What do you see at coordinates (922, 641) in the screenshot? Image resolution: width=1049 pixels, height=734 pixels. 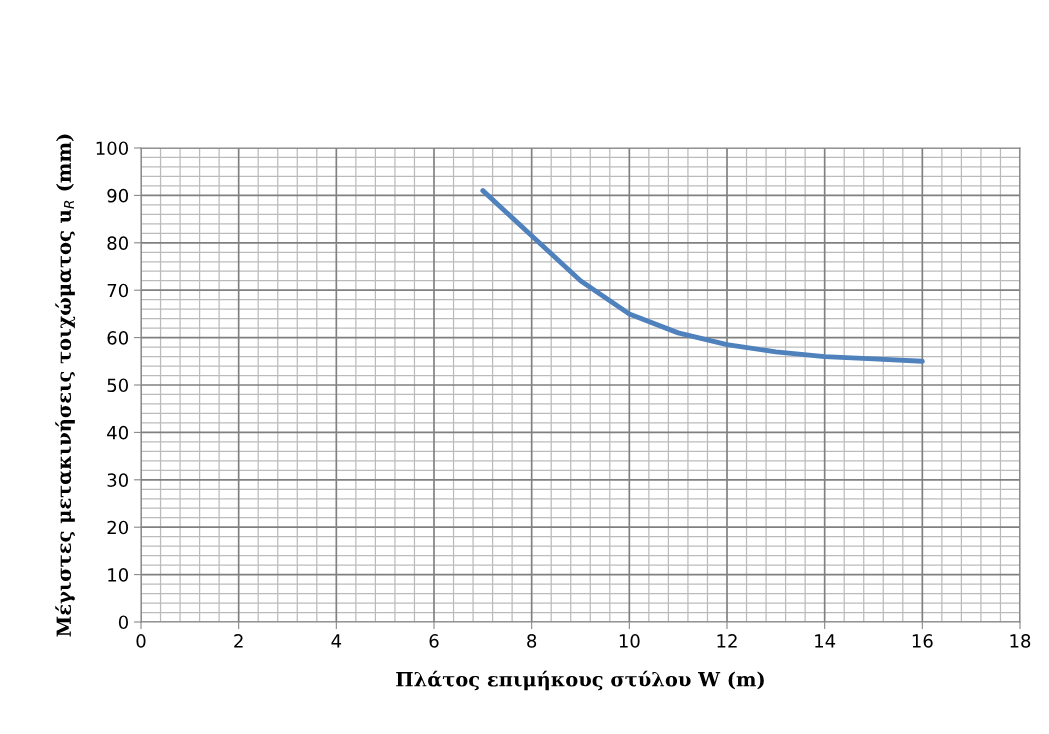 I see `x-tick-label: 16` at bounding box center [922, 641].